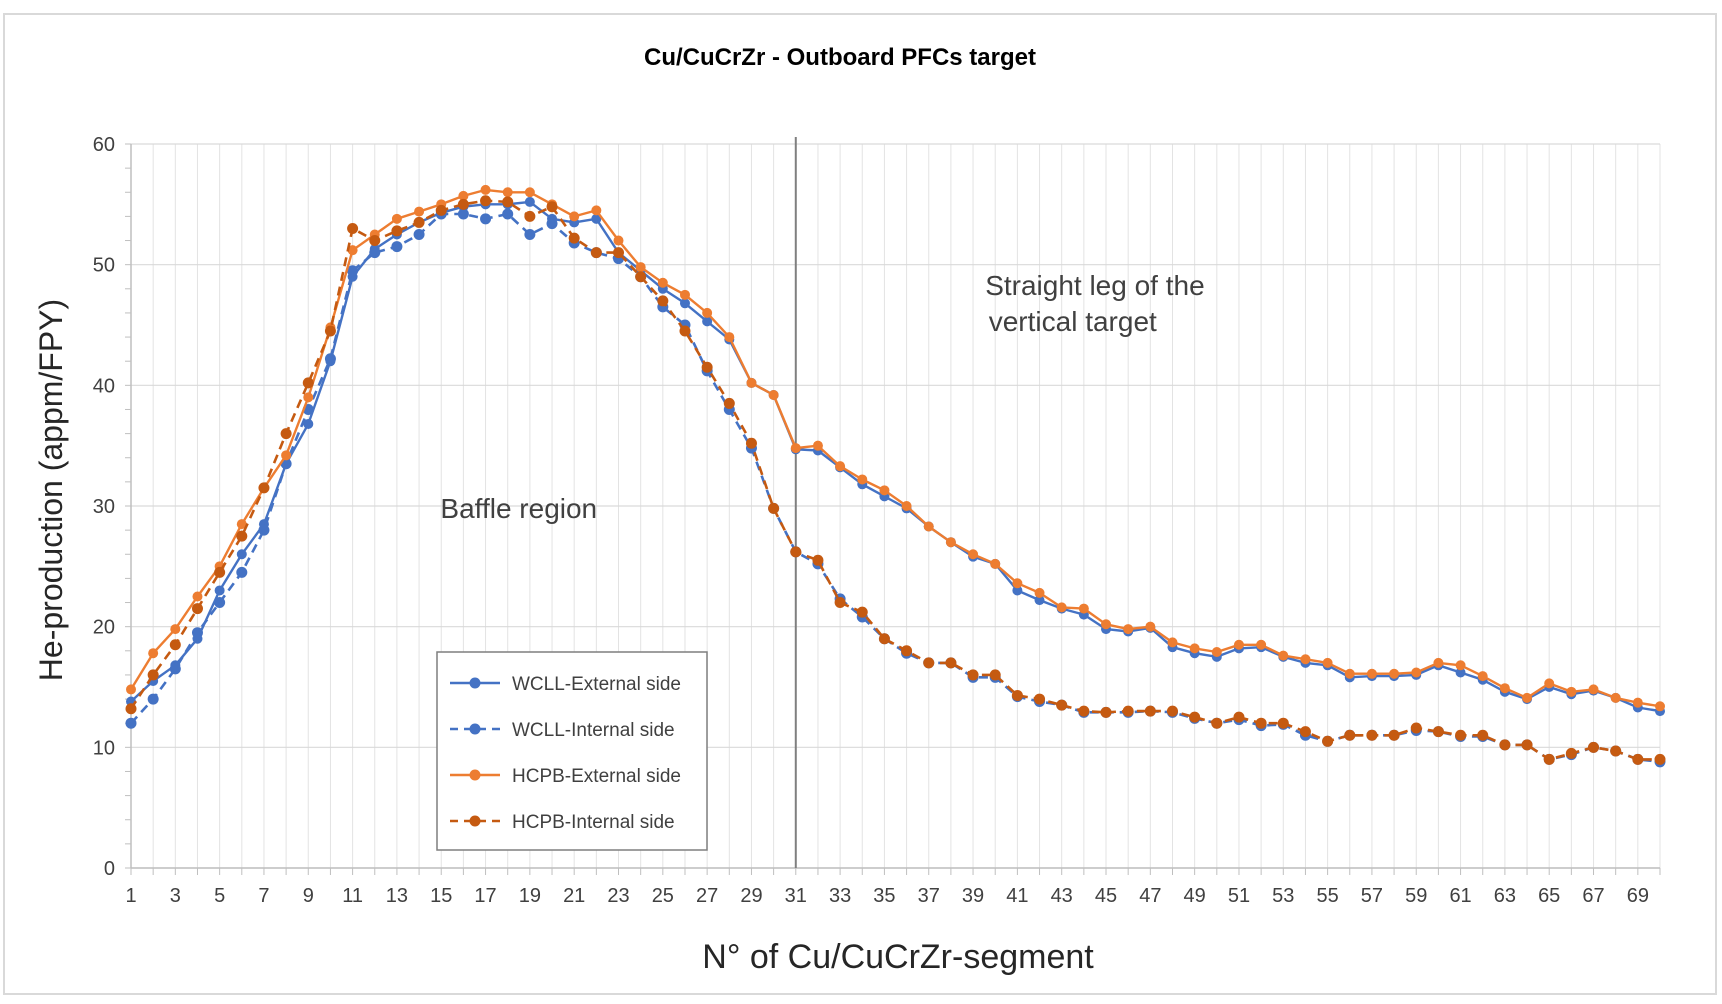  What do you see at coordinates (593, 822) in the screenshot?
I see `legend-label: HCPB-Internal side` at bounding box center [593, 822].